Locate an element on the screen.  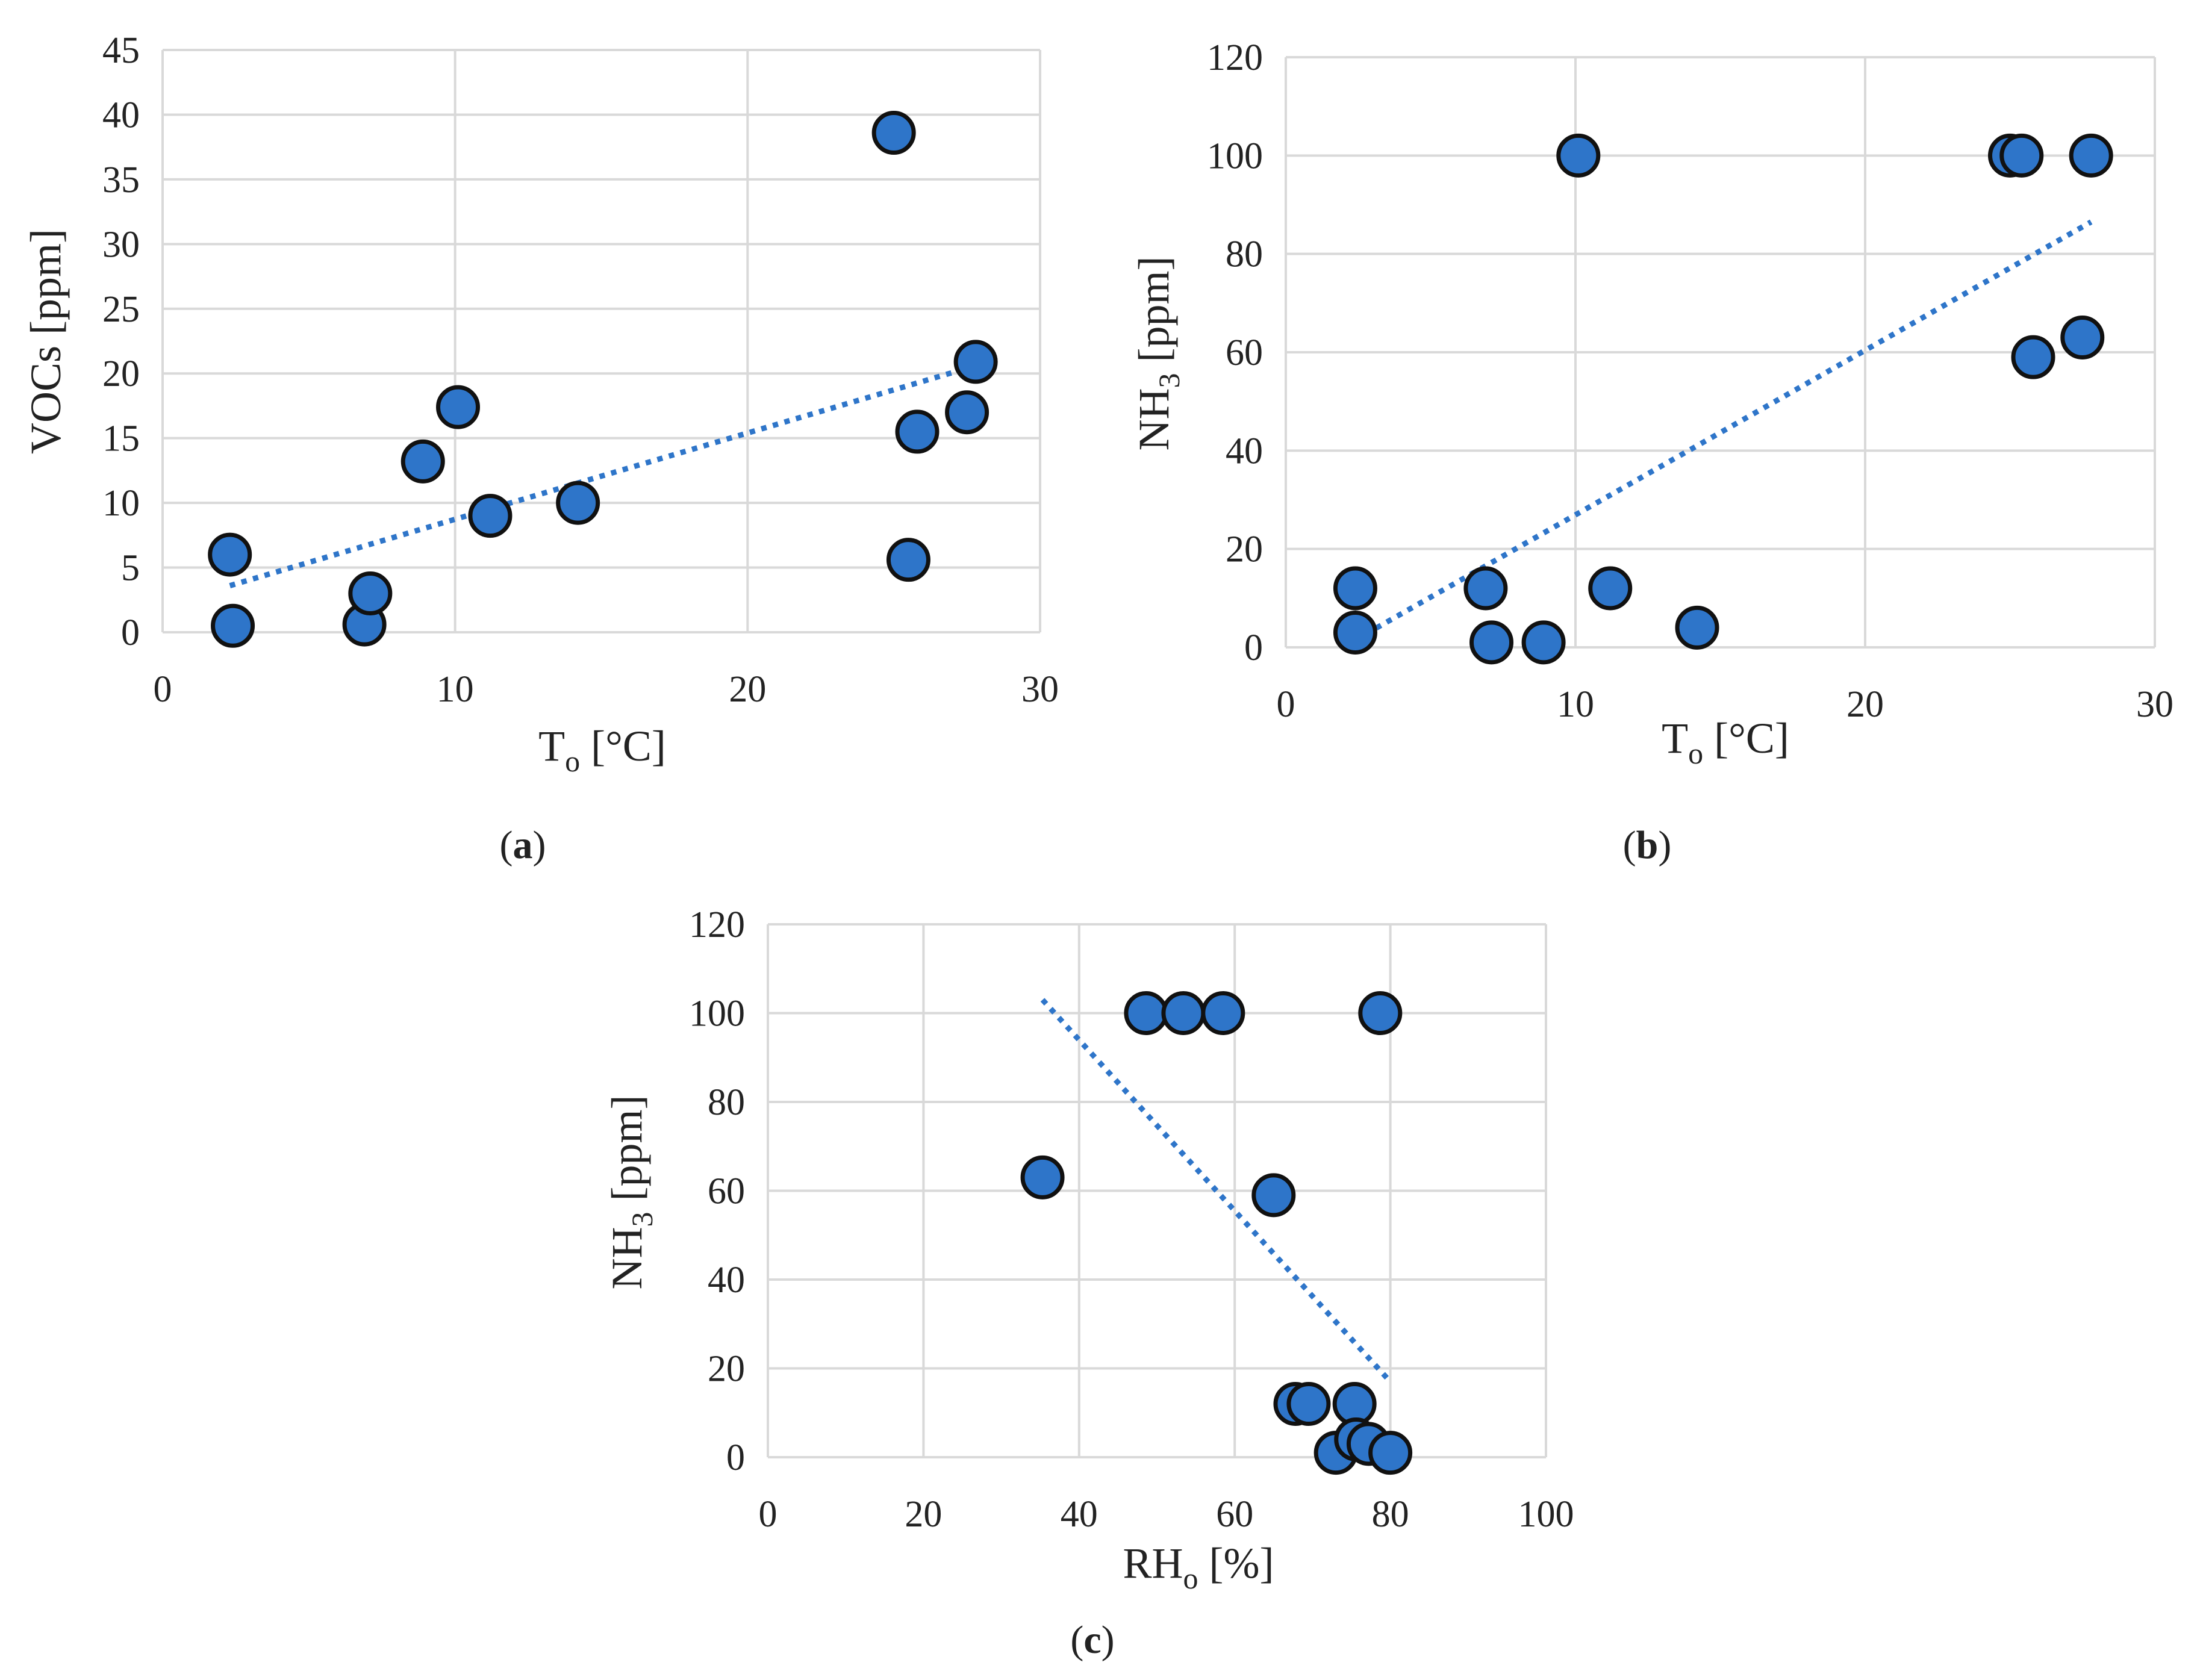
x-tick-label-a-0: 0 is located at coordinates (163, 689).